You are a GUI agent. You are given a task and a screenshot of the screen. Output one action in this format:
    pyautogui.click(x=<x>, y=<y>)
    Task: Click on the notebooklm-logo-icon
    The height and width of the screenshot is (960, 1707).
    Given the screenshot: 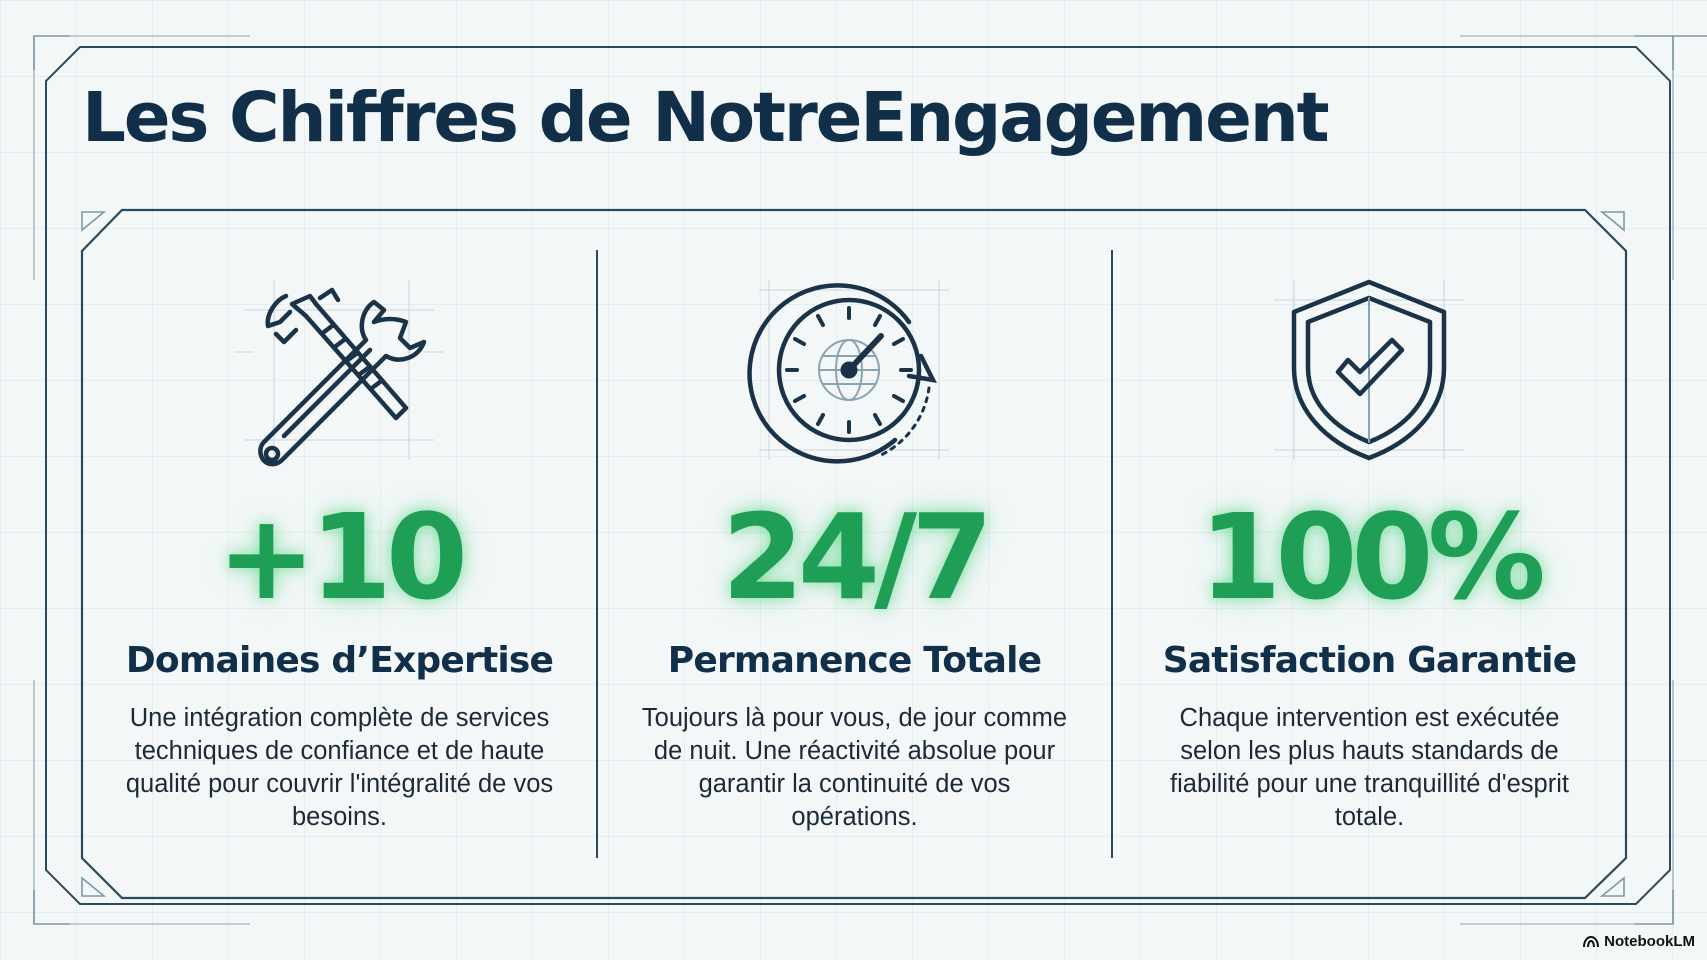 What is the action you would take?
    pyautogui.click(x=1591, y=941)
    